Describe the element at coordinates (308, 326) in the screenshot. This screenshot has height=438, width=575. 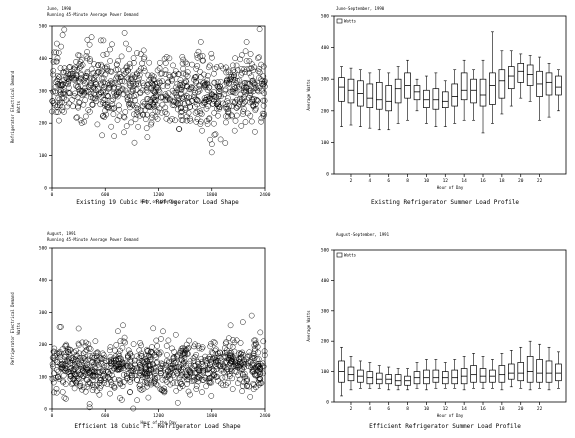
I see `y-axis-label: Average Watts` at that location.